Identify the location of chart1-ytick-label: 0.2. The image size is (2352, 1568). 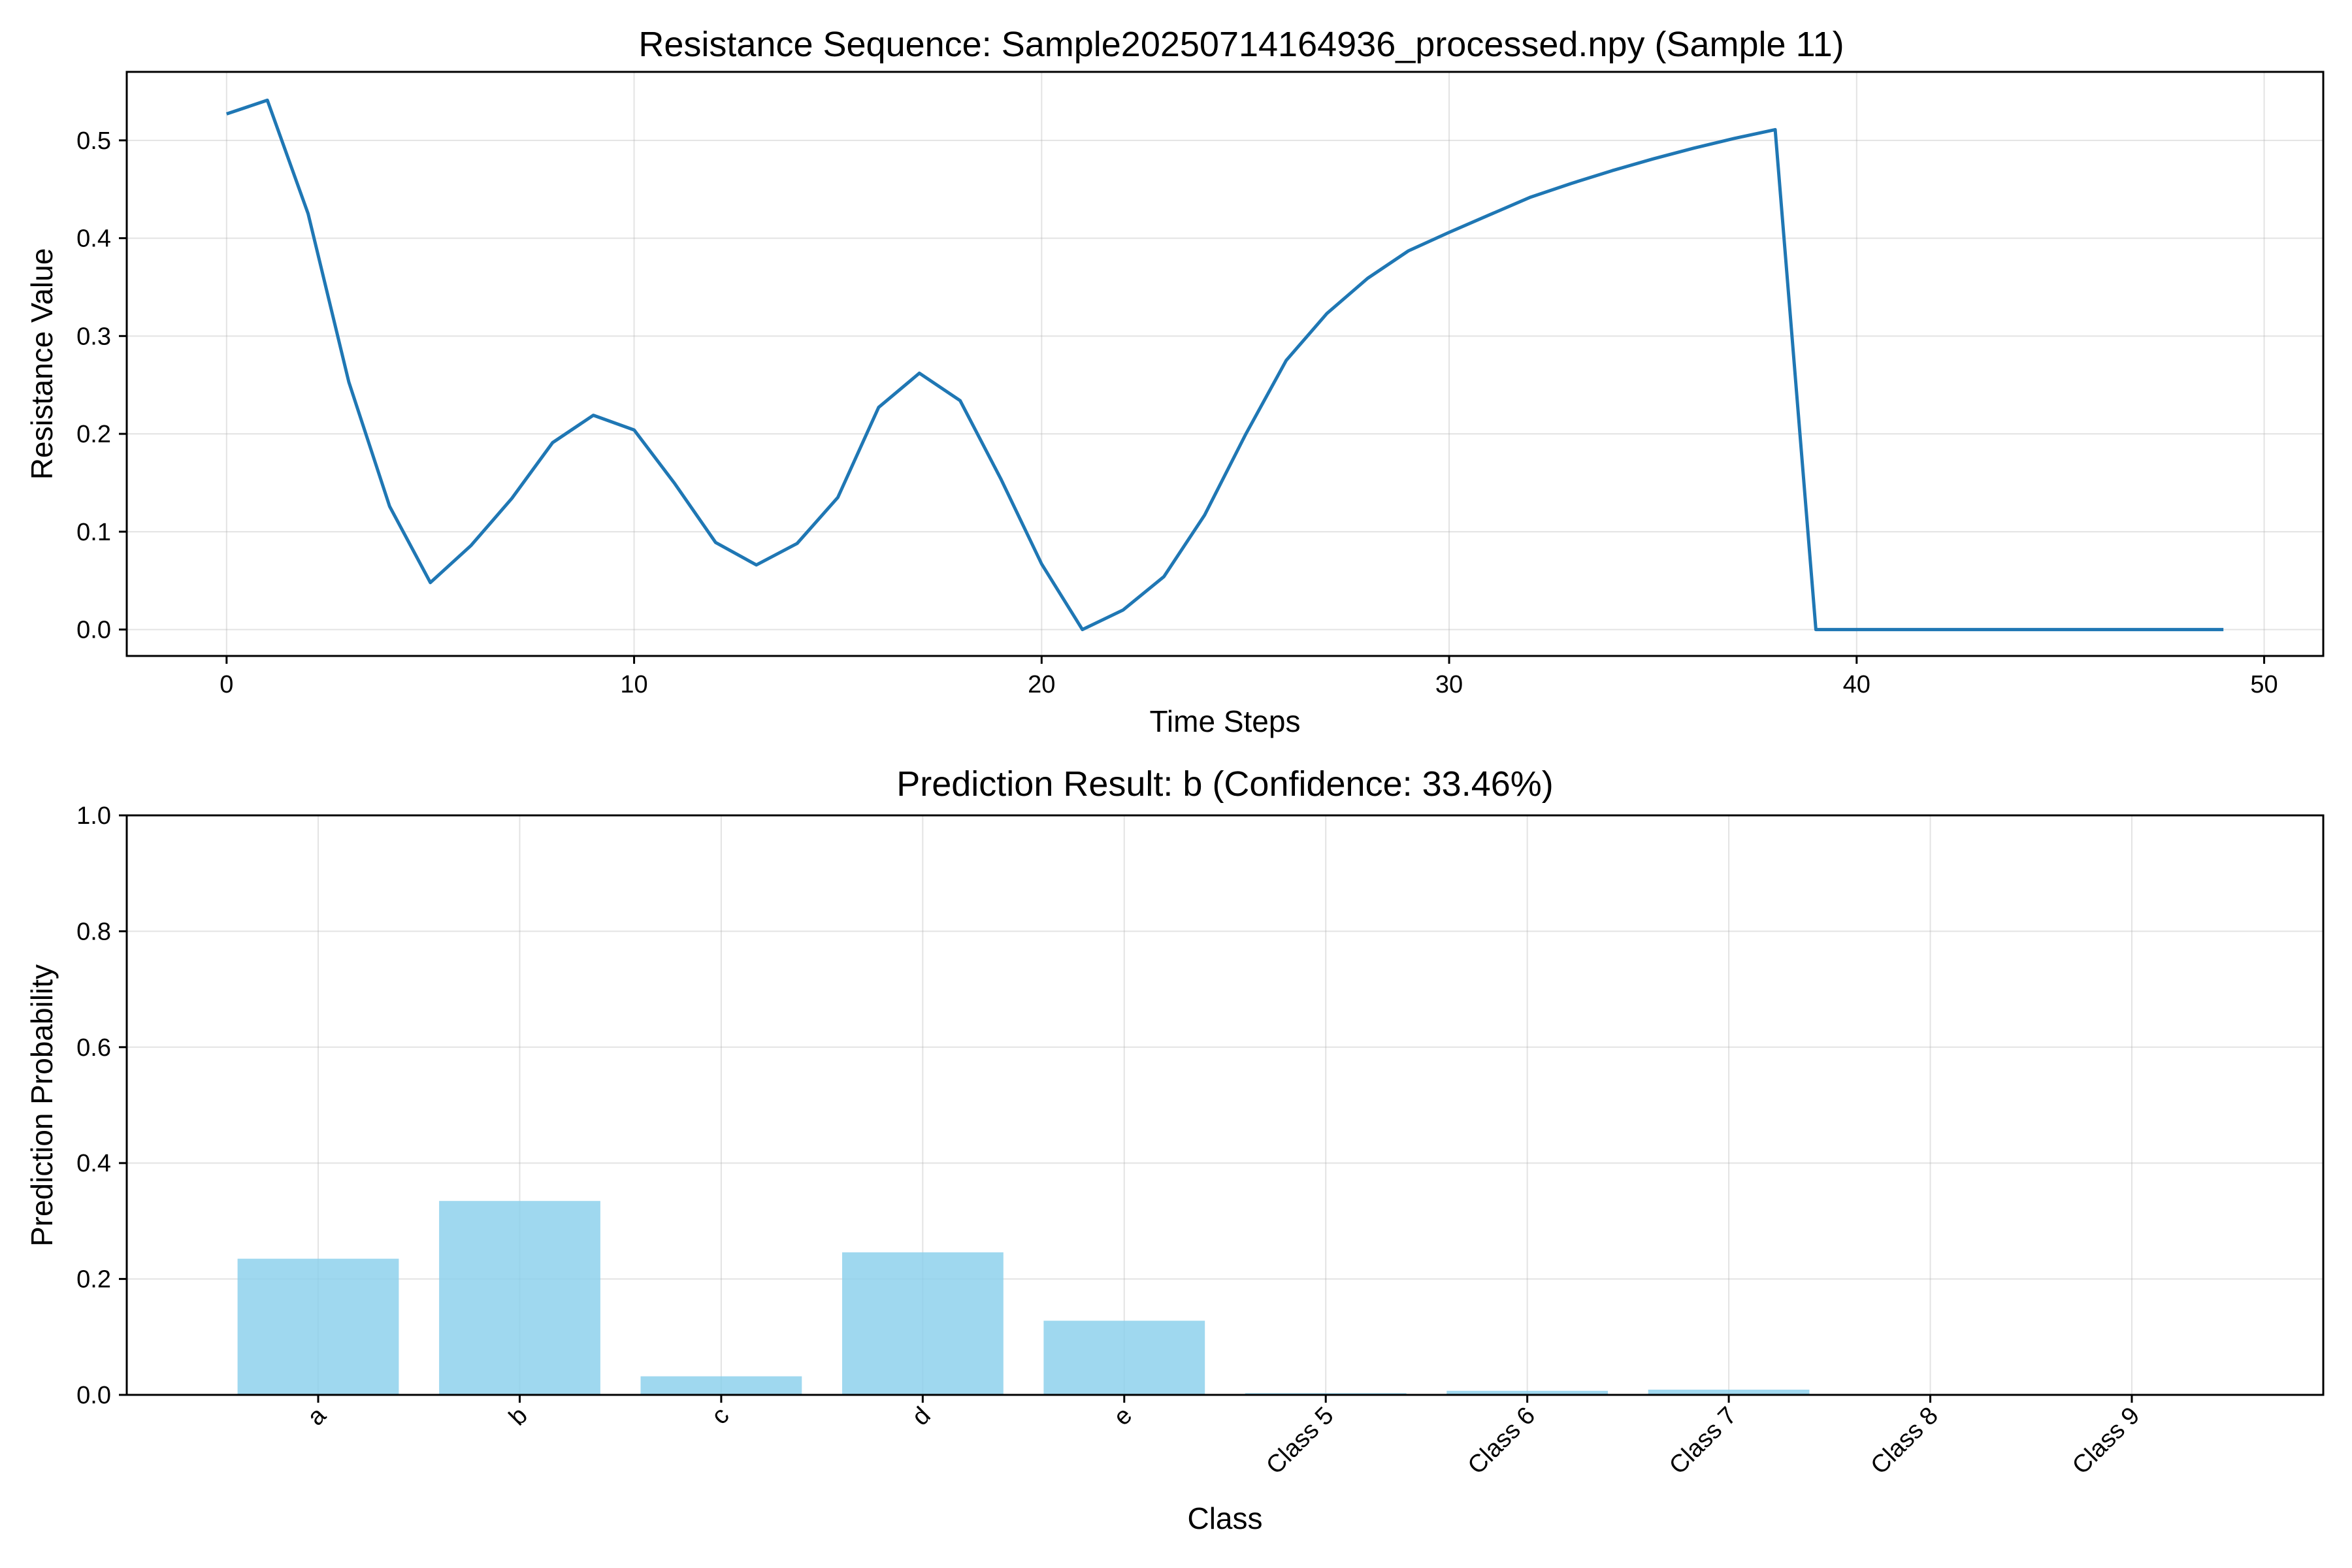
(93, 434).